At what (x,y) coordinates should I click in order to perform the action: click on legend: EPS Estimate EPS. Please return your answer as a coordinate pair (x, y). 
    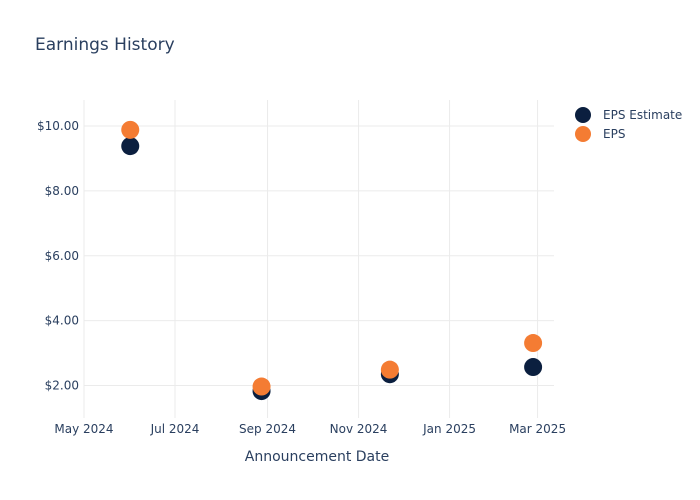
    Looking at the image, I should click on (628, 124).